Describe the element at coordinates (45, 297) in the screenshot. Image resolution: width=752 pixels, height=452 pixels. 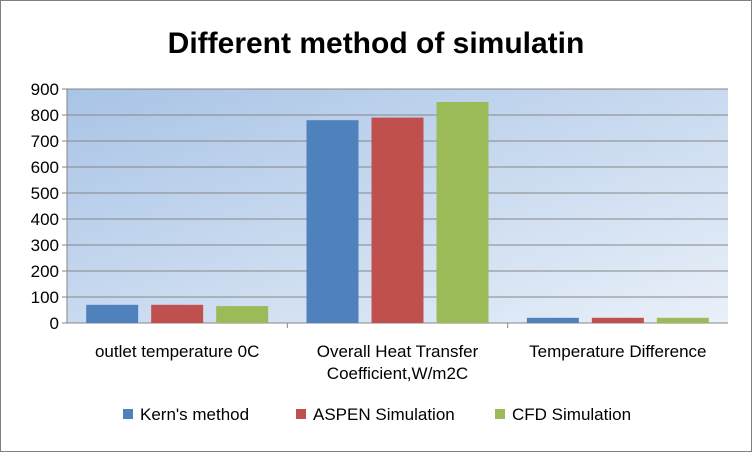
I see `y-tick-label: 100` at that location.